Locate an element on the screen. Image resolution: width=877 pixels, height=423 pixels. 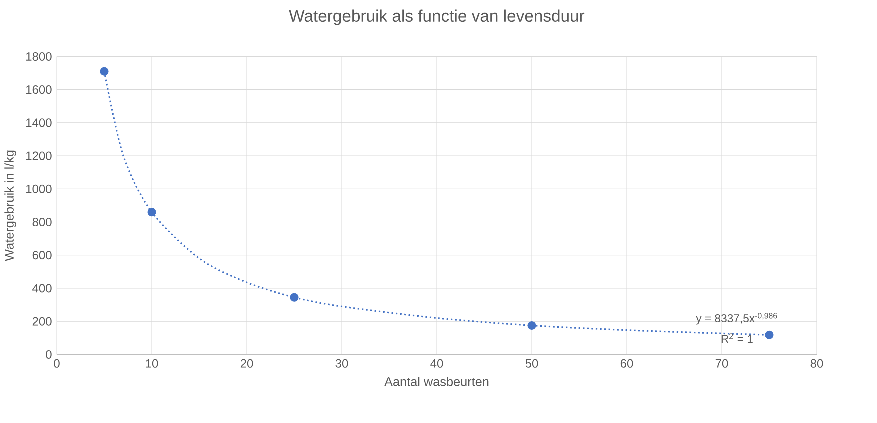
x-tick-label: 80 is located at coordinates (817, 363).